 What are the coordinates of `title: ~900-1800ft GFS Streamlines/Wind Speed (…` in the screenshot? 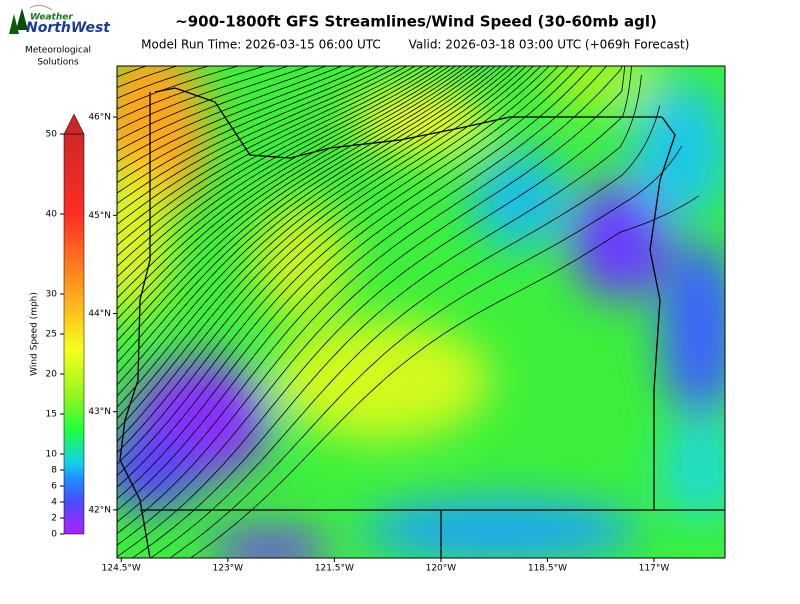 It's located at (416, 22).